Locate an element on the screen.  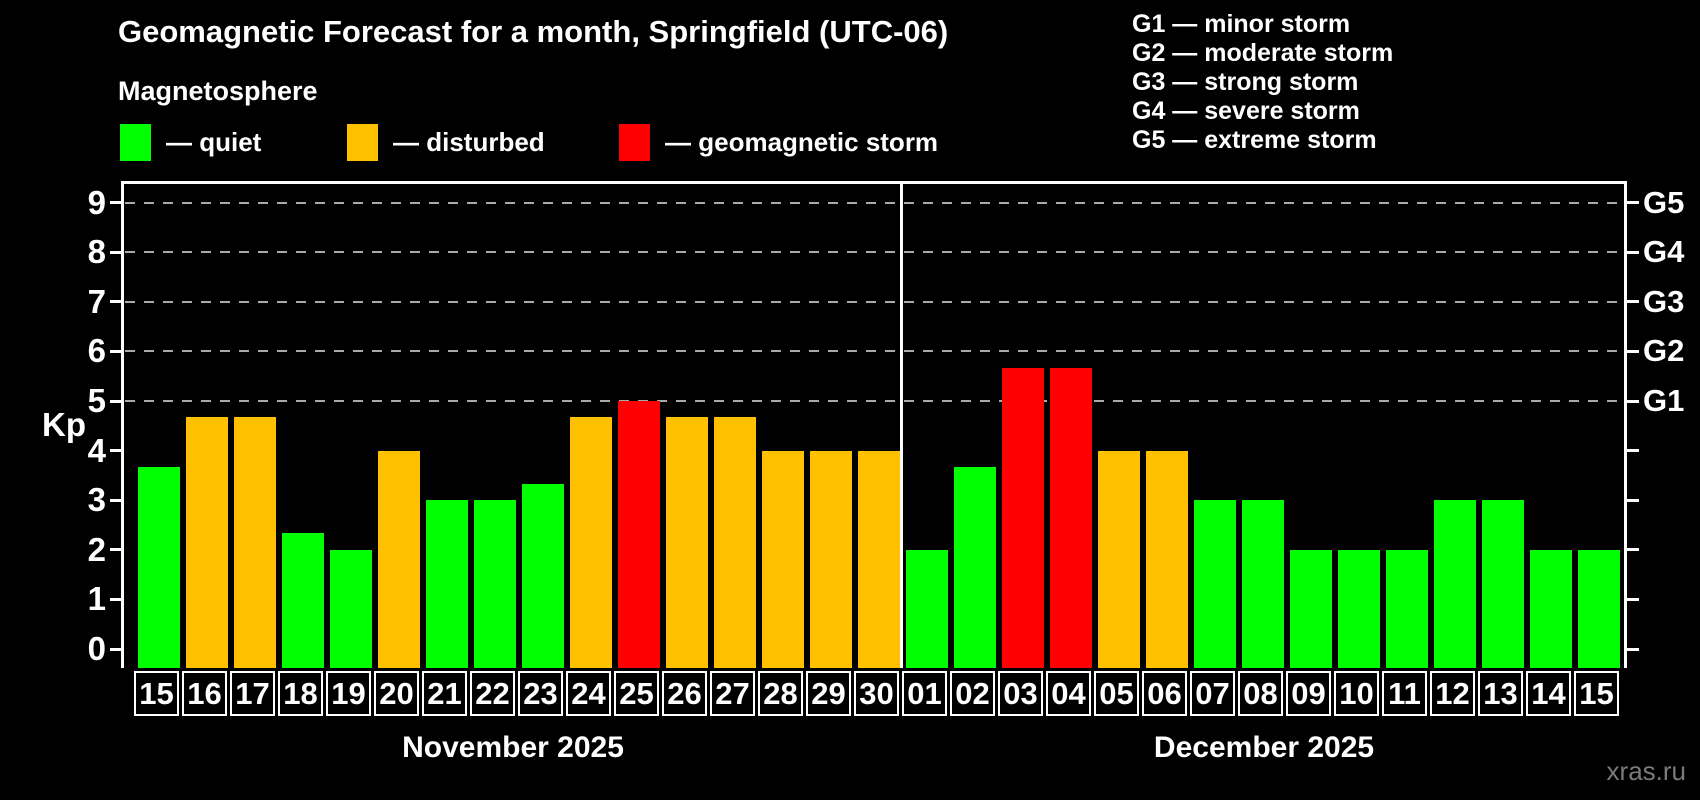
g5-legend-line: G5 — extreme storm is located at coordinates (1254, 140).